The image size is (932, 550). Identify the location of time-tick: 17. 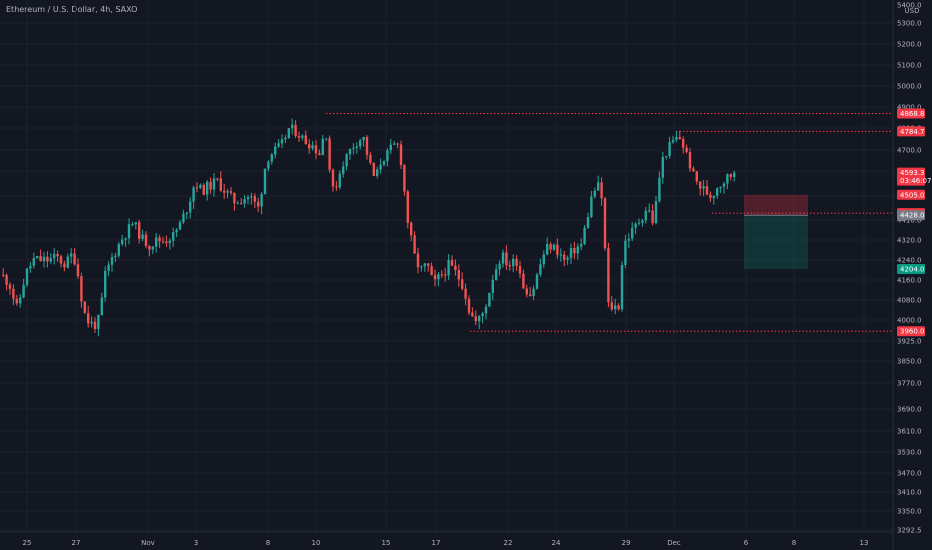
(436, 543).